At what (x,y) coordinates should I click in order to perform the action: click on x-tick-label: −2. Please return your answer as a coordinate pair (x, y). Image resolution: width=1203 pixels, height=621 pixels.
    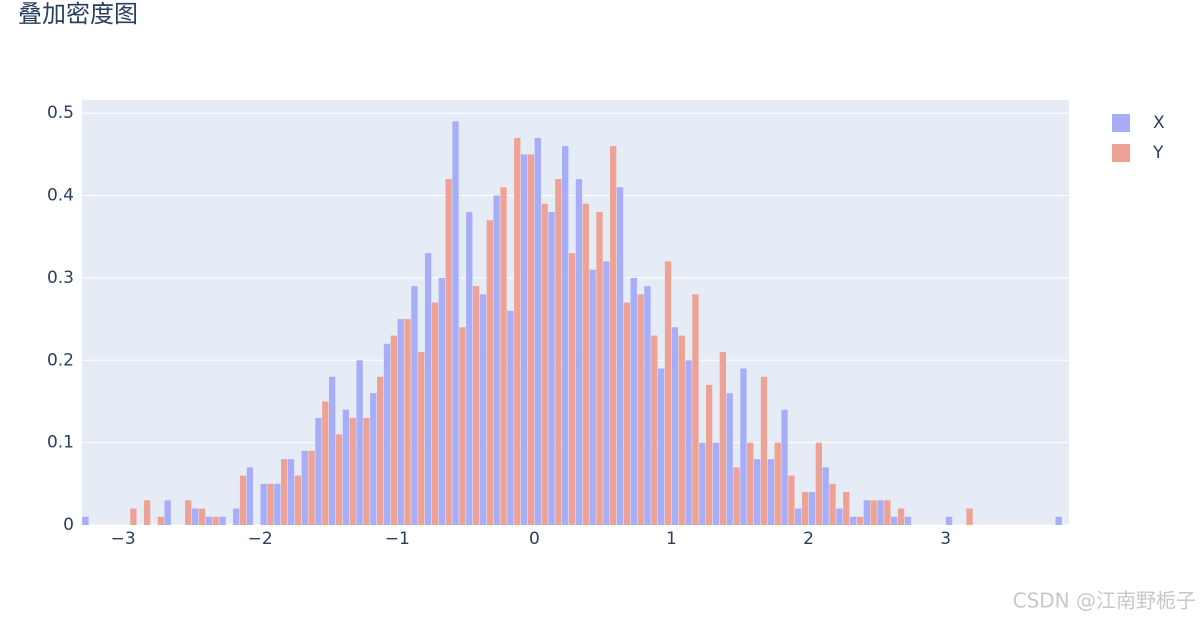
    Looking at the image, I should click on (260, 539).